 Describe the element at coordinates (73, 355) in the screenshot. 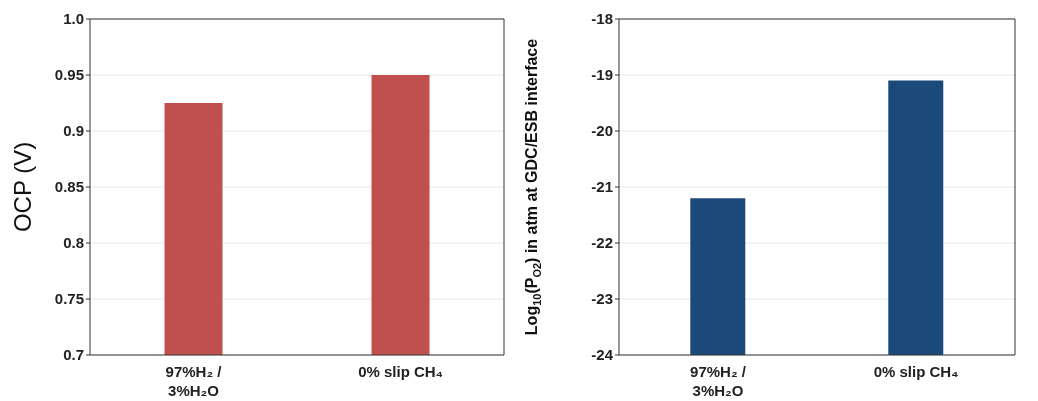

I see `y-tick-label: 0.7` at that location.